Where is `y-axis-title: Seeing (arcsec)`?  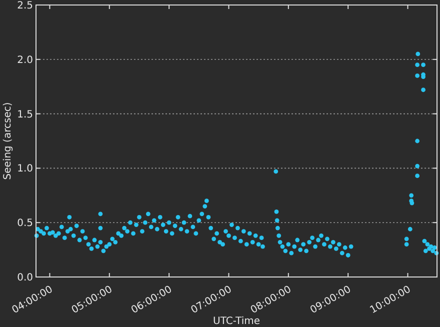 y-axis-title: Seeing (arcsec) is located at coordinates (8, 141).